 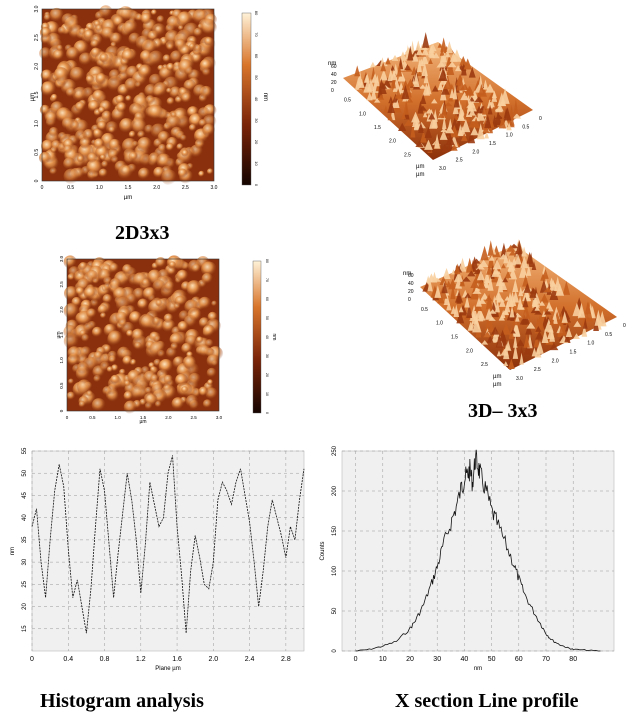 I want to click on y-tick-labels: 0 0.5 1.0 1.5 2.0 2.5 3.0, so click(x=37, y=93).